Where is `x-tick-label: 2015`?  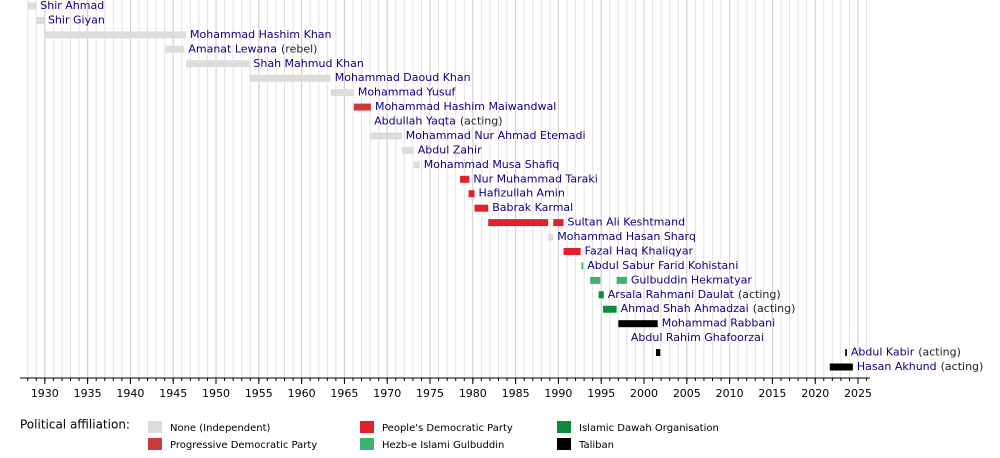
x-tick-label: 2015 is located at coordinates (772, 393).